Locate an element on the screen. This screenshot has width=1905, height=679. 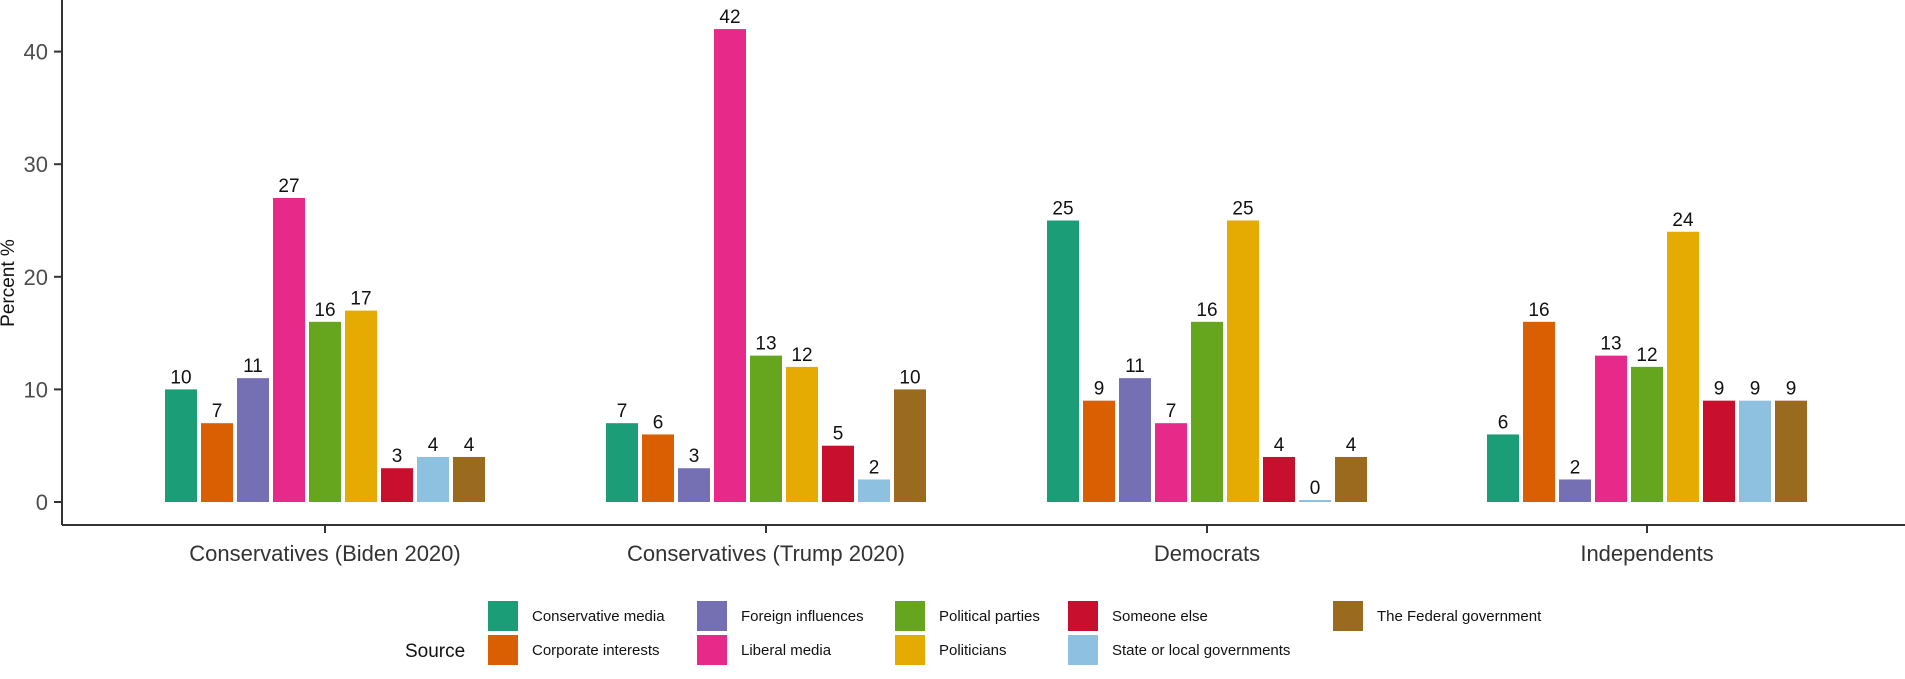
y-tick-label: 20 is located at coordinates (36, 277).